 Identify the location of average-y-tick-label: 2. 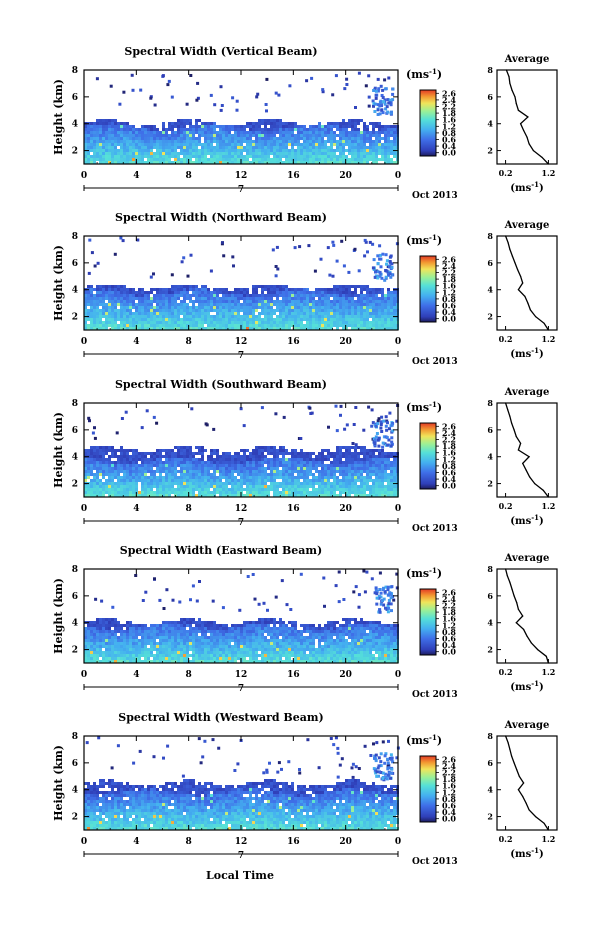
(490, 317).